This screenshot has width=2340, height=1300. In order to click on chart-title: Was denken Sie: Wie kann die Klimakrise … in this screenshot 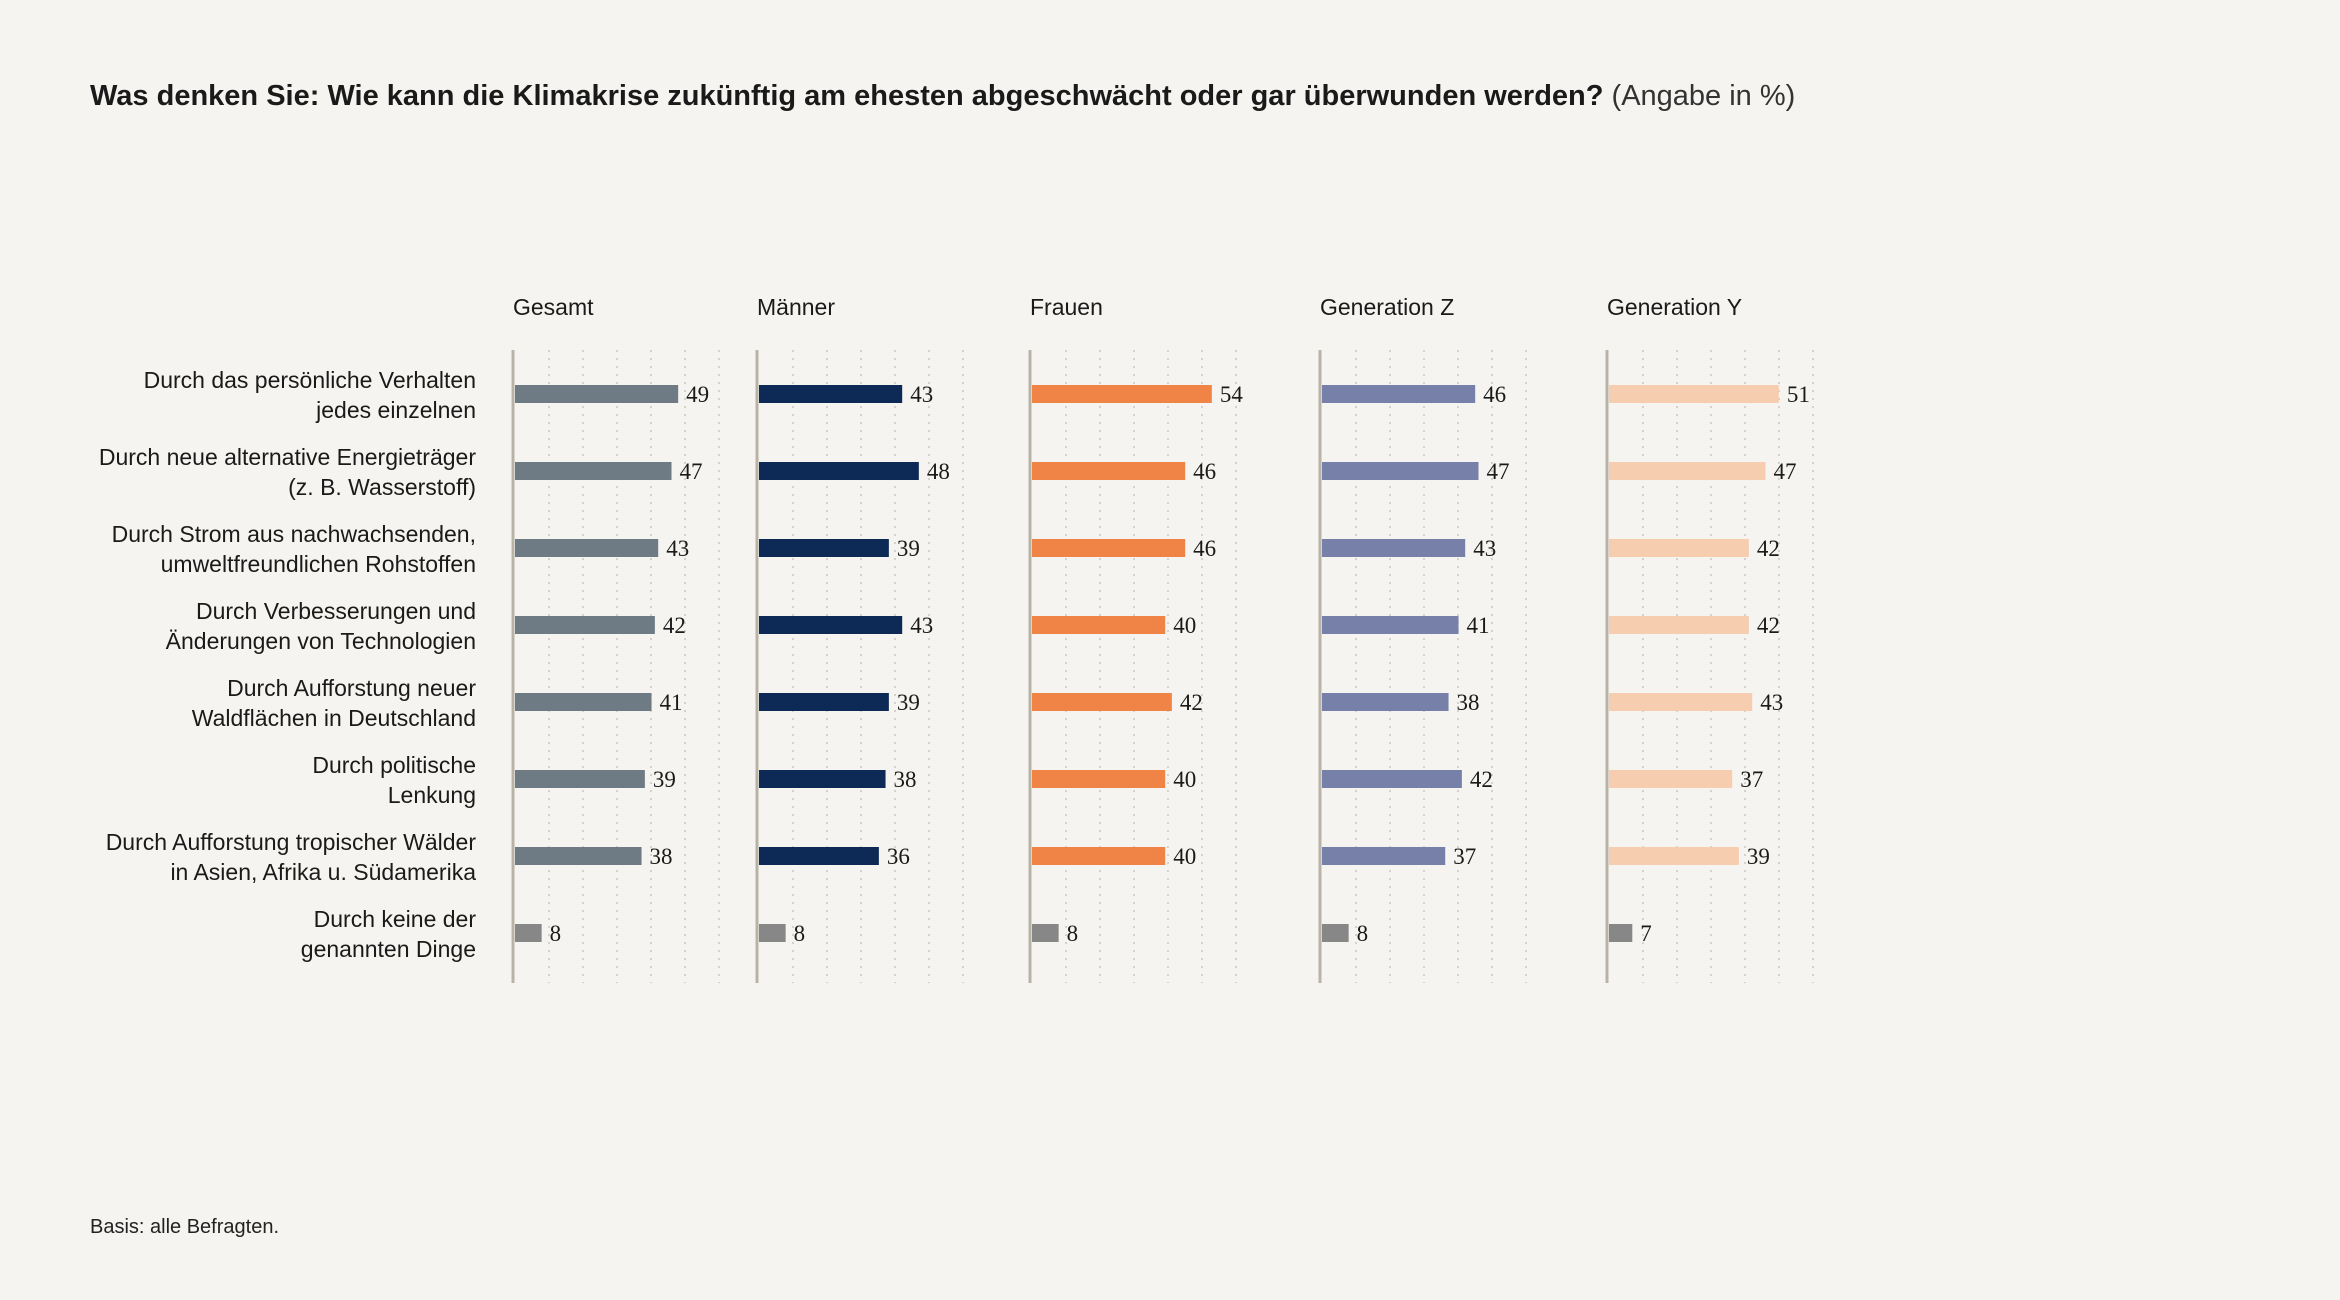, I will do `click(942, 96)`.